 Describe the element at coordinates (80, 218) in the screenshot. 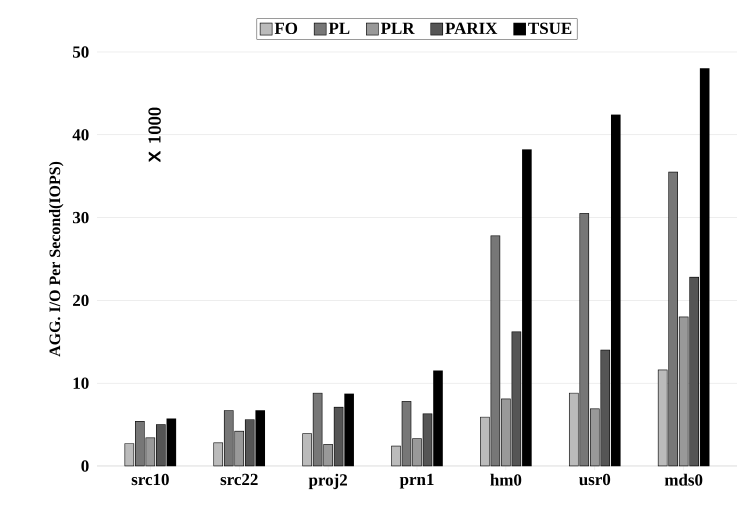

I see `y-tick-label: 30` at that location.